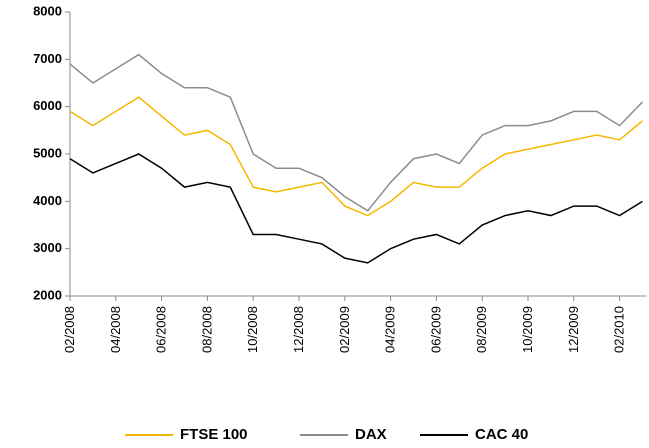 This screenshot has width=649, height=448. I want to click on y-tick-label: 8000, so click(47, 10).